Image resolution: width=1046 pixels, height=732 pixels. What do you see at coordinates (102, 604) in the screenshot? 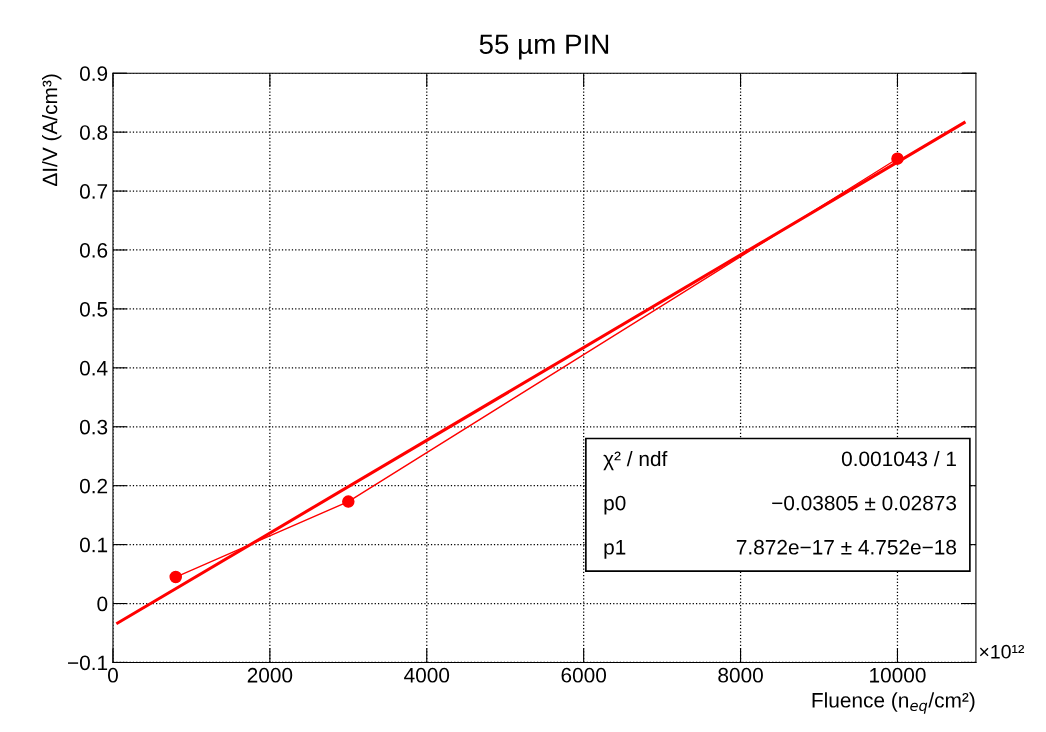
I see `y-tick-label: 0` at bounding box center [102, 604].